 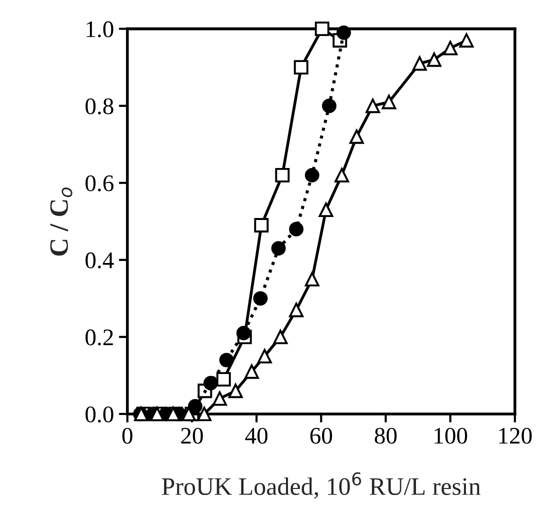 What do you see at coordinates (100, 29) in the screenshot?
I see `y-tick-label: 1.0` at bounding box center [100, 29].